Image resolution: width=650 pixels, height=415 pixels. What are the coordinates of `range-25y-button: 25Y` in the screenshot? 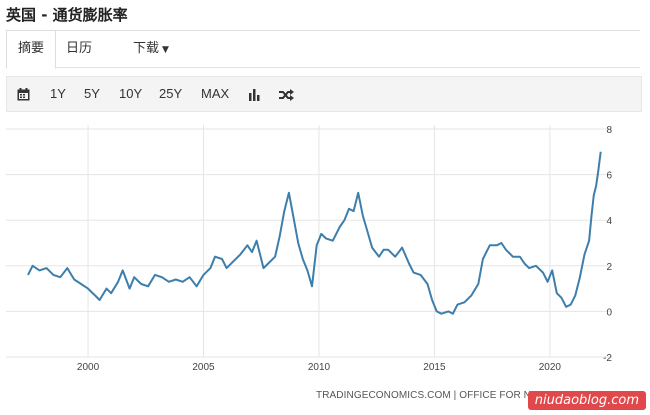 It's located at (171, 93).